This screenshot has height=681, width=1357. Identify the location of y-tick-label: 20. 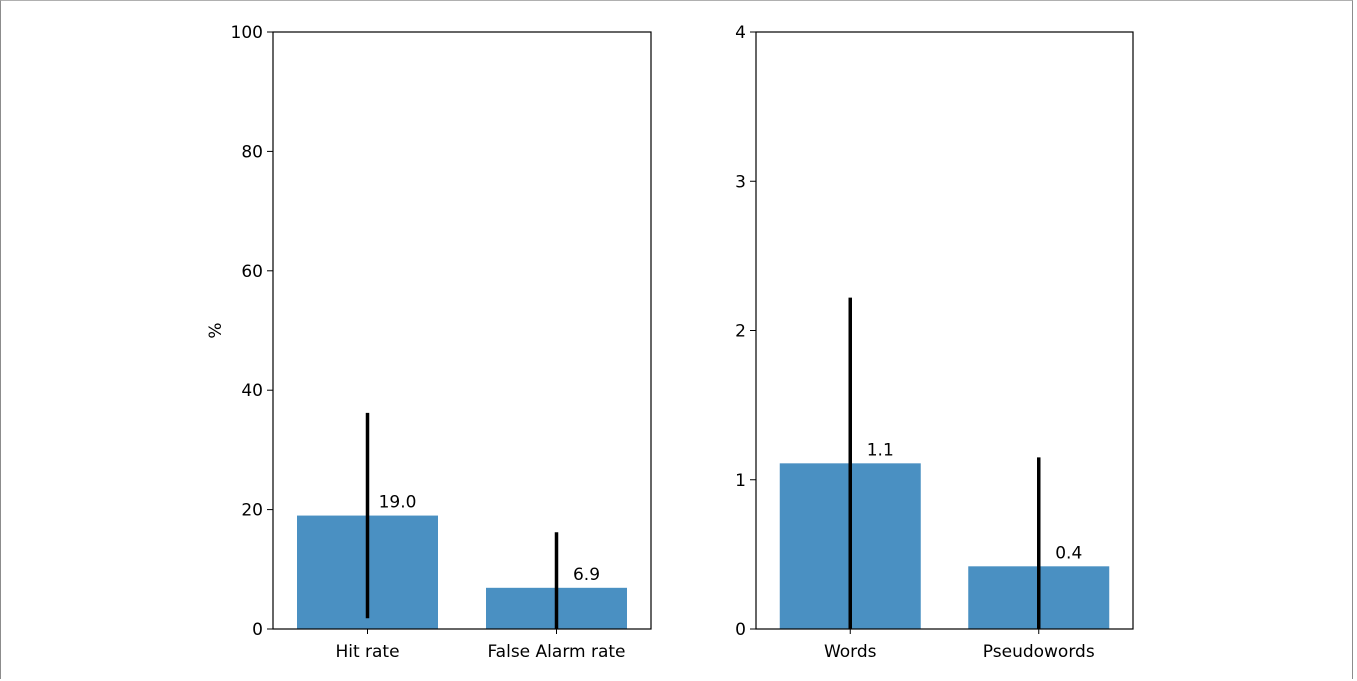
(252, 511).